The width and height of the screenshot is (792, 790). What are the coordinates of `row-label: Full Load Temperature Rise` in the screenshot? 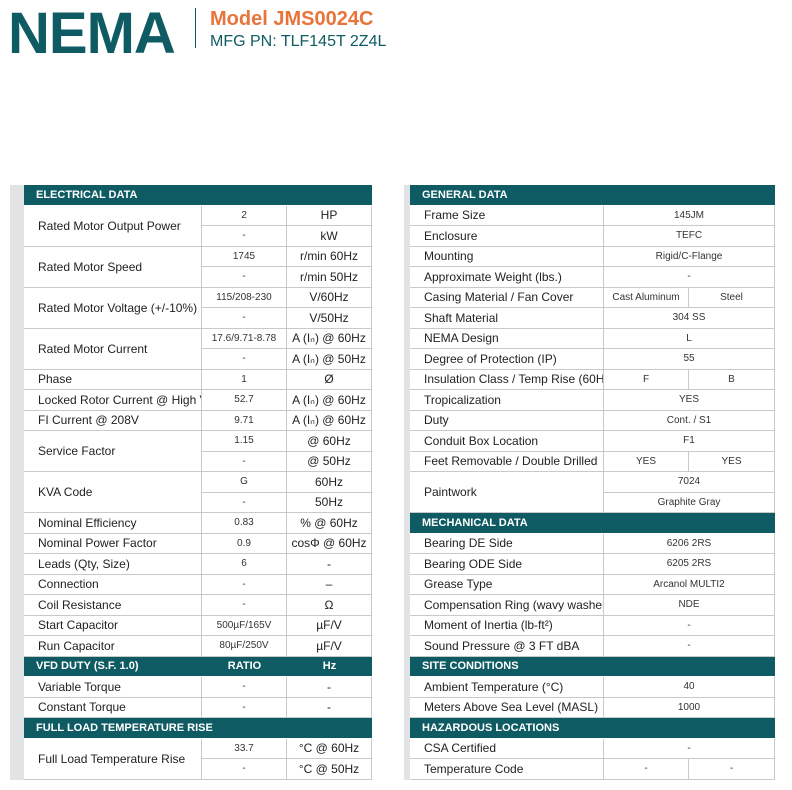 It's located at (113, 759).